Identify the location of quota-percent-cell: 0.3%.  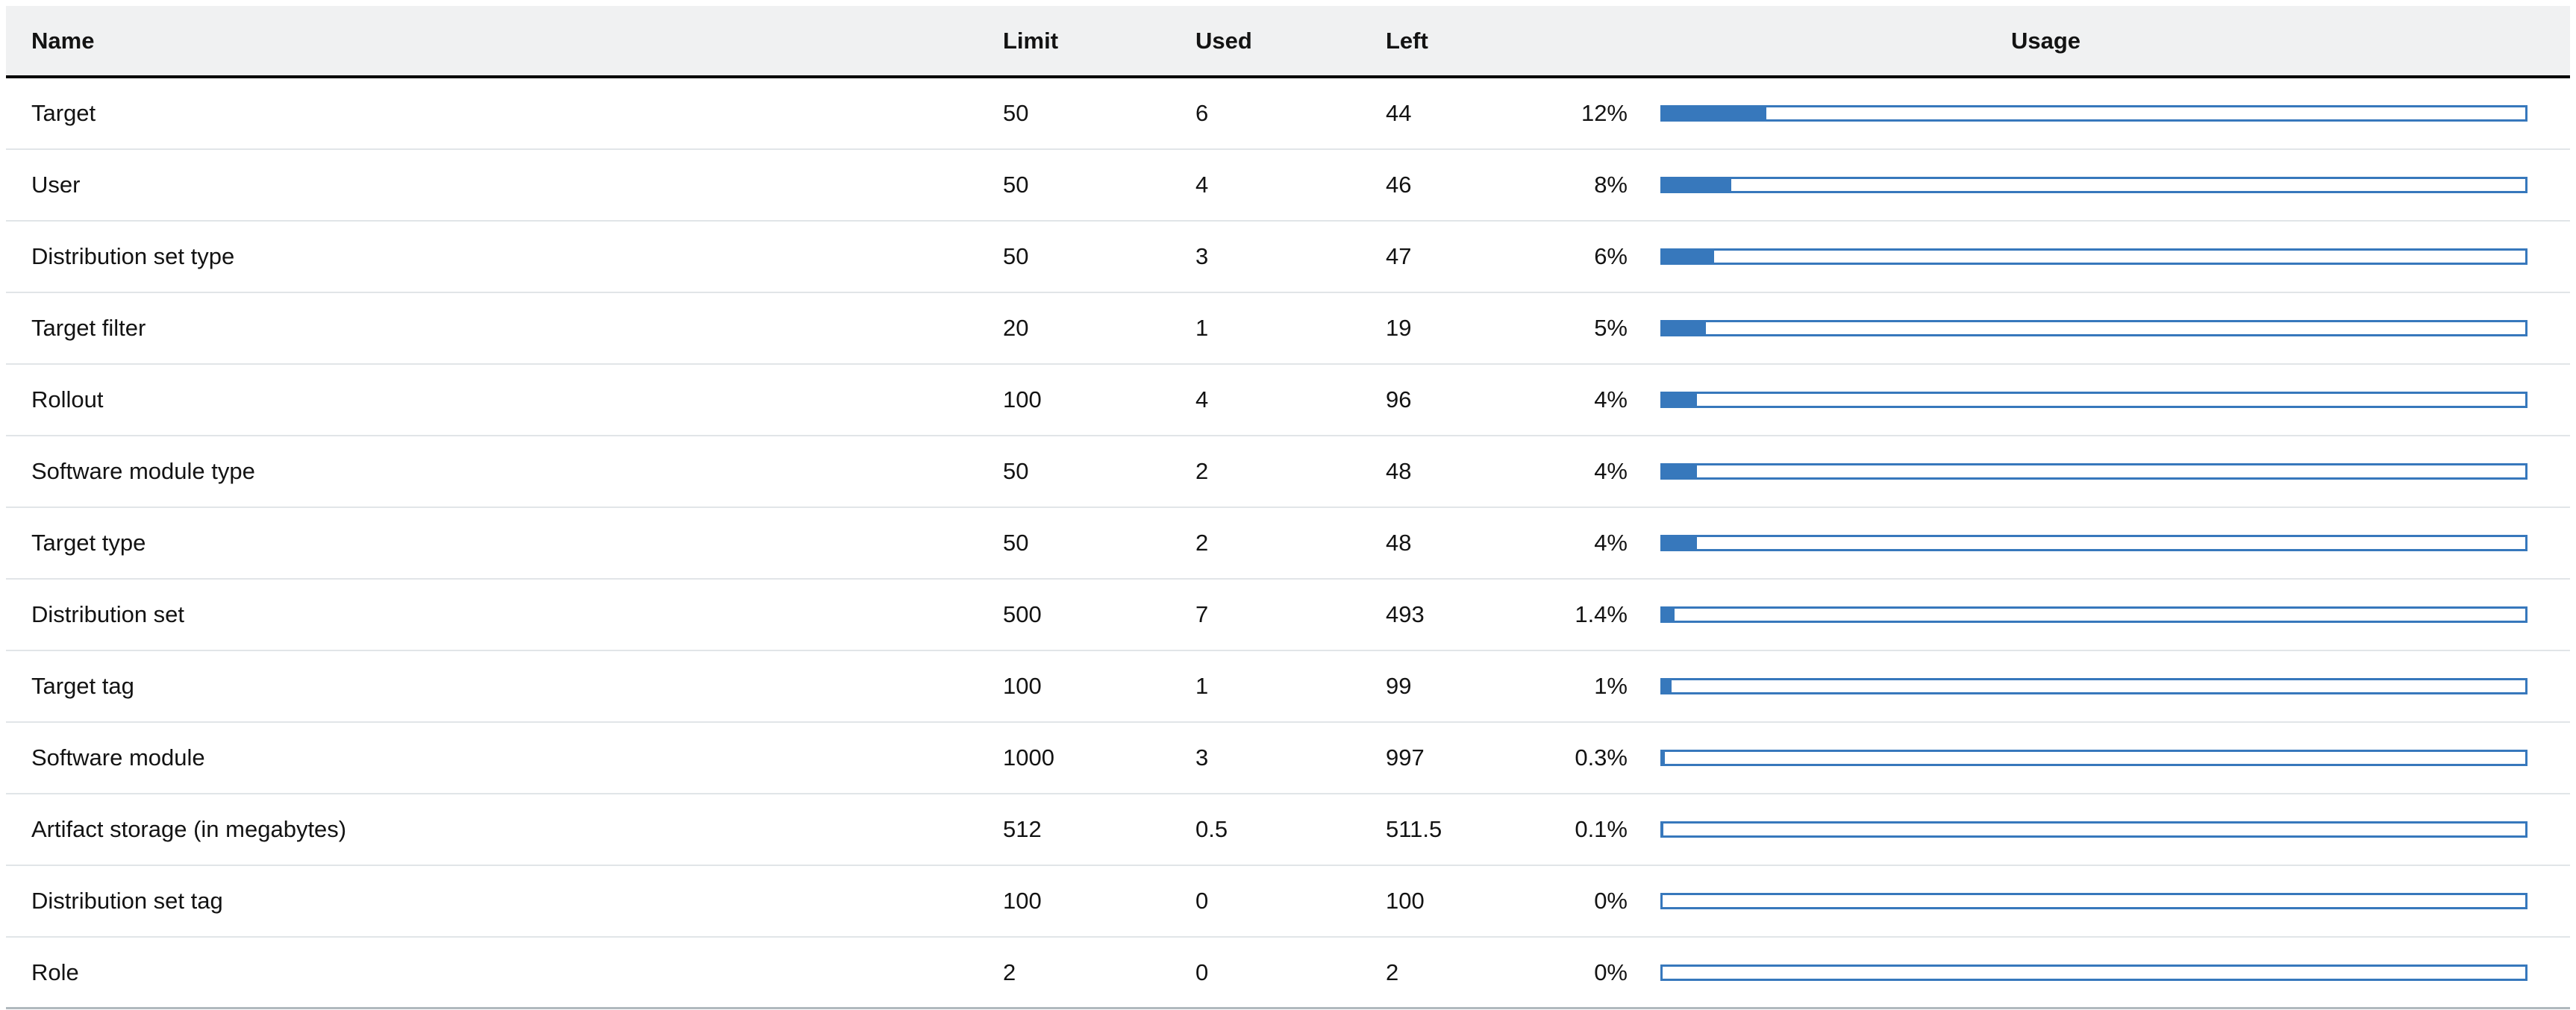
(1601, 758).